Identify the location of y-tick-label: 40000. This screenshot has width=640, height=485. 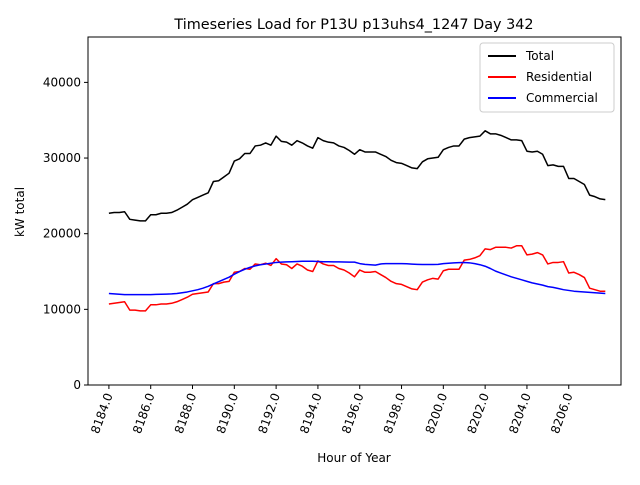
(62, 82).